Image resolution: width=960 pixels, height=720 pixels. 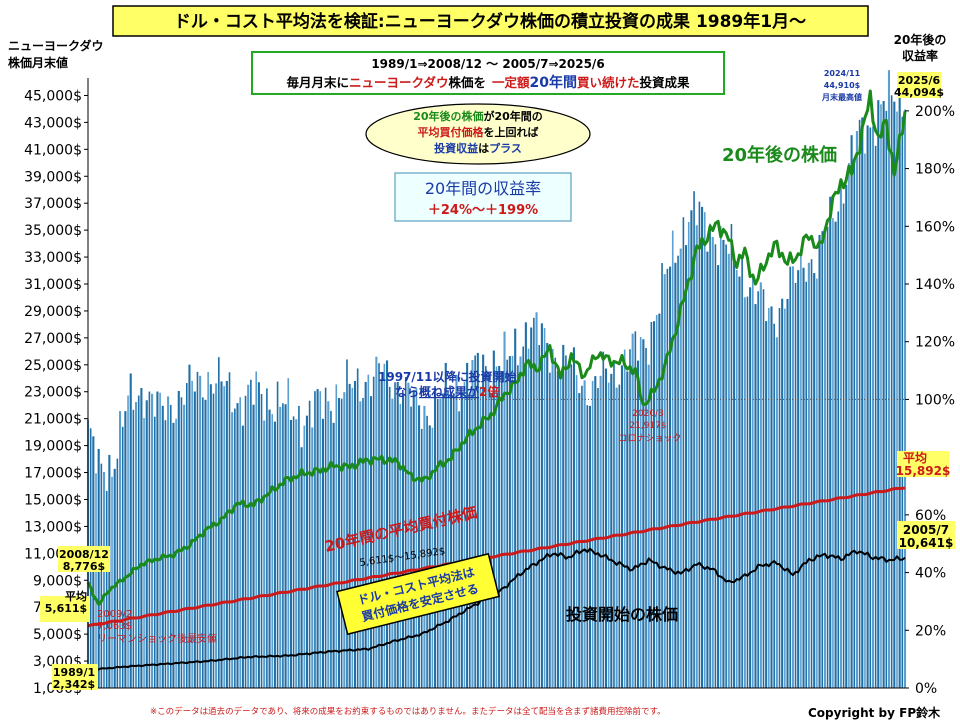 I want to click on right-tick-label: 100%, so click(x=935, y=400).